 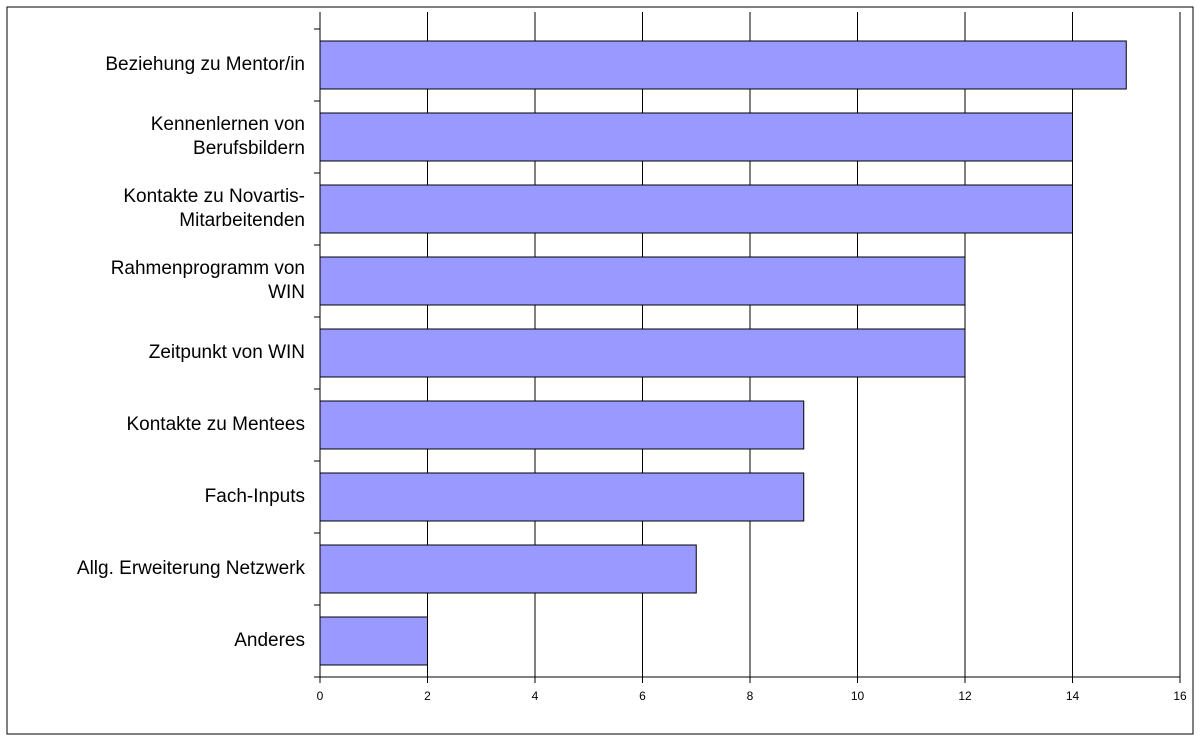 I want to click on y-tick-label: Rahmenprogramm von WIN, so click(x=207, y=280).